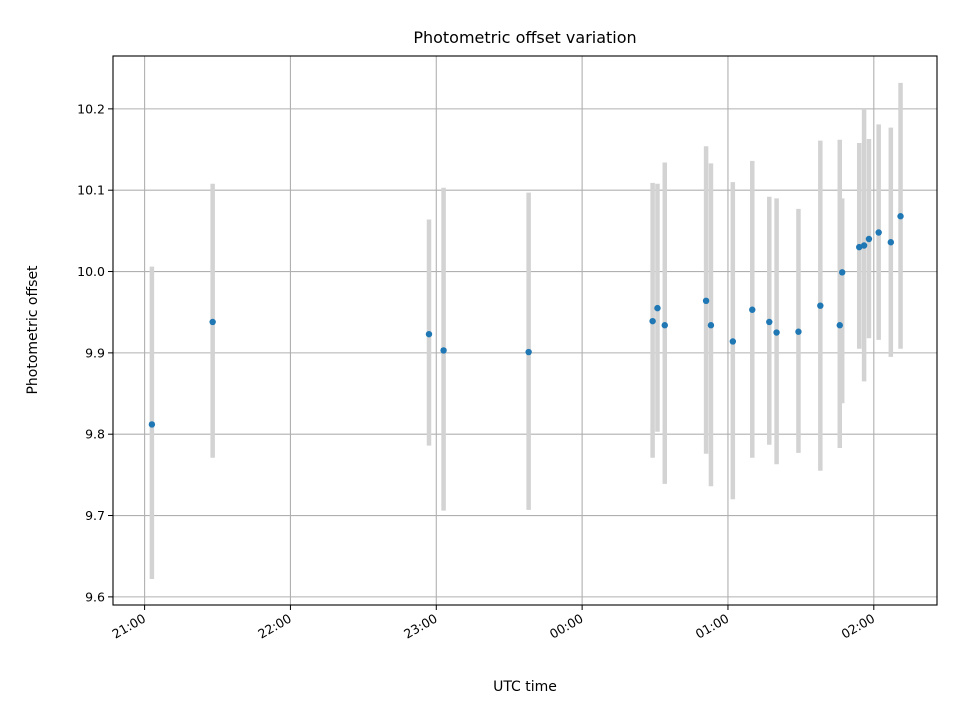 The width and height of the screenshot is (960, 720). Describe the element at coordinates (712, 626) in the screenshot. I see `x-tick-label: 01:00` at that location.